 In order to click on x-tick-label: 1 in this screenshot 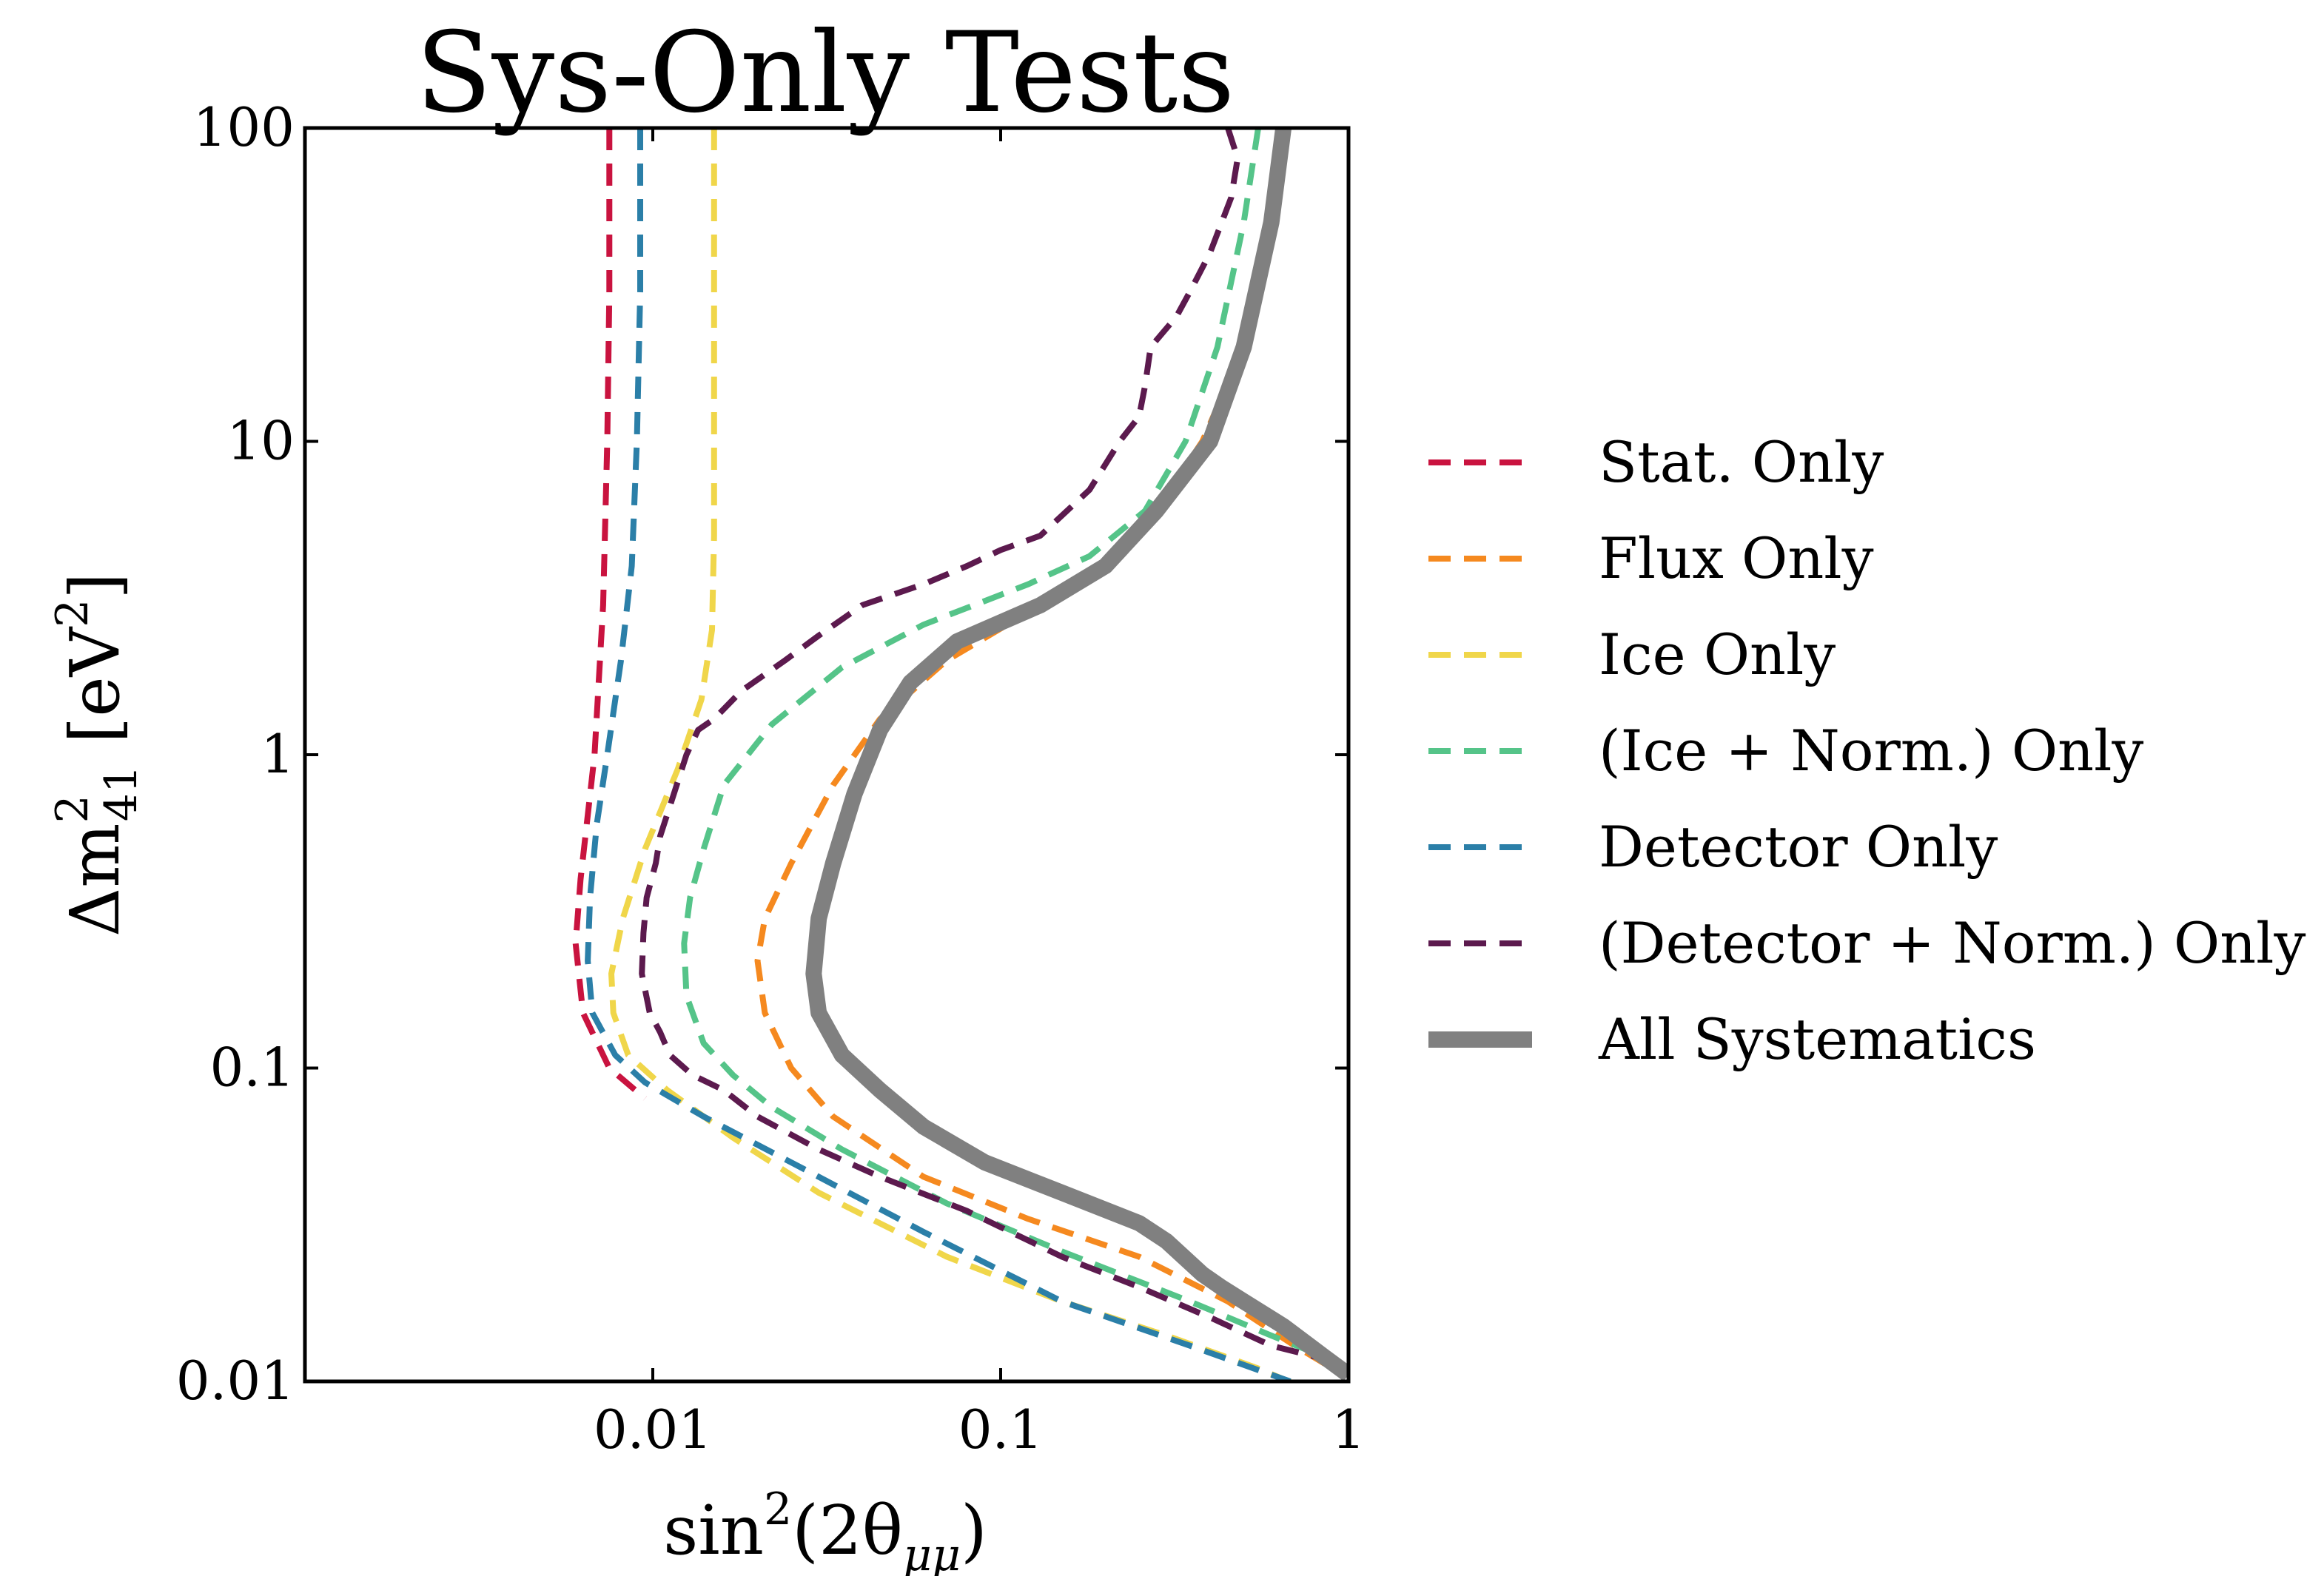, I will do `click(1348, 1429)`.